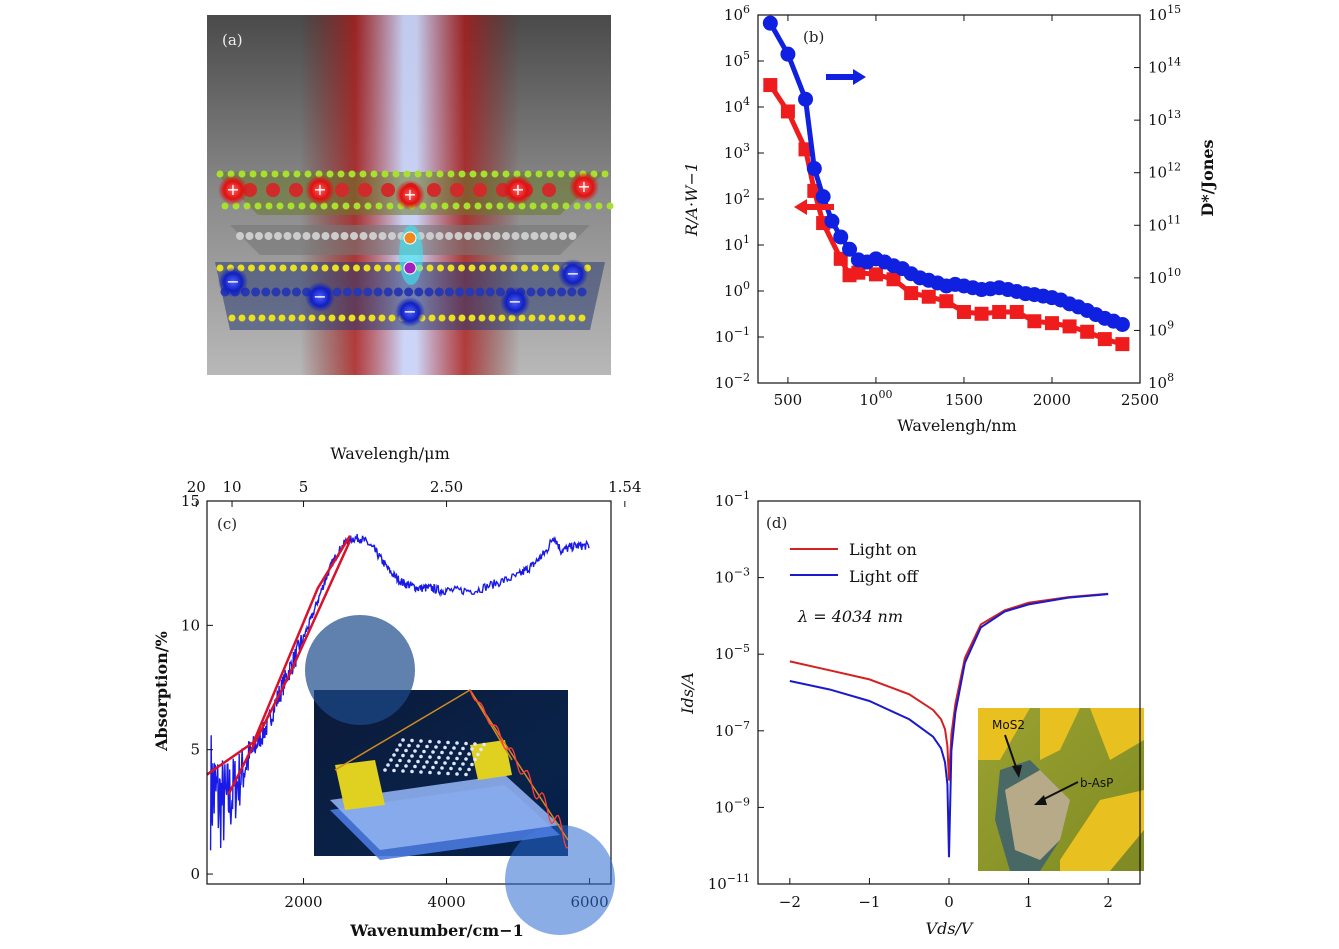 This screenshot has width=1339, height=949. Describe the element at coordinates (687, 693) in the screenshot. I see `chart-d-ylabel: Ids/A` at that location.